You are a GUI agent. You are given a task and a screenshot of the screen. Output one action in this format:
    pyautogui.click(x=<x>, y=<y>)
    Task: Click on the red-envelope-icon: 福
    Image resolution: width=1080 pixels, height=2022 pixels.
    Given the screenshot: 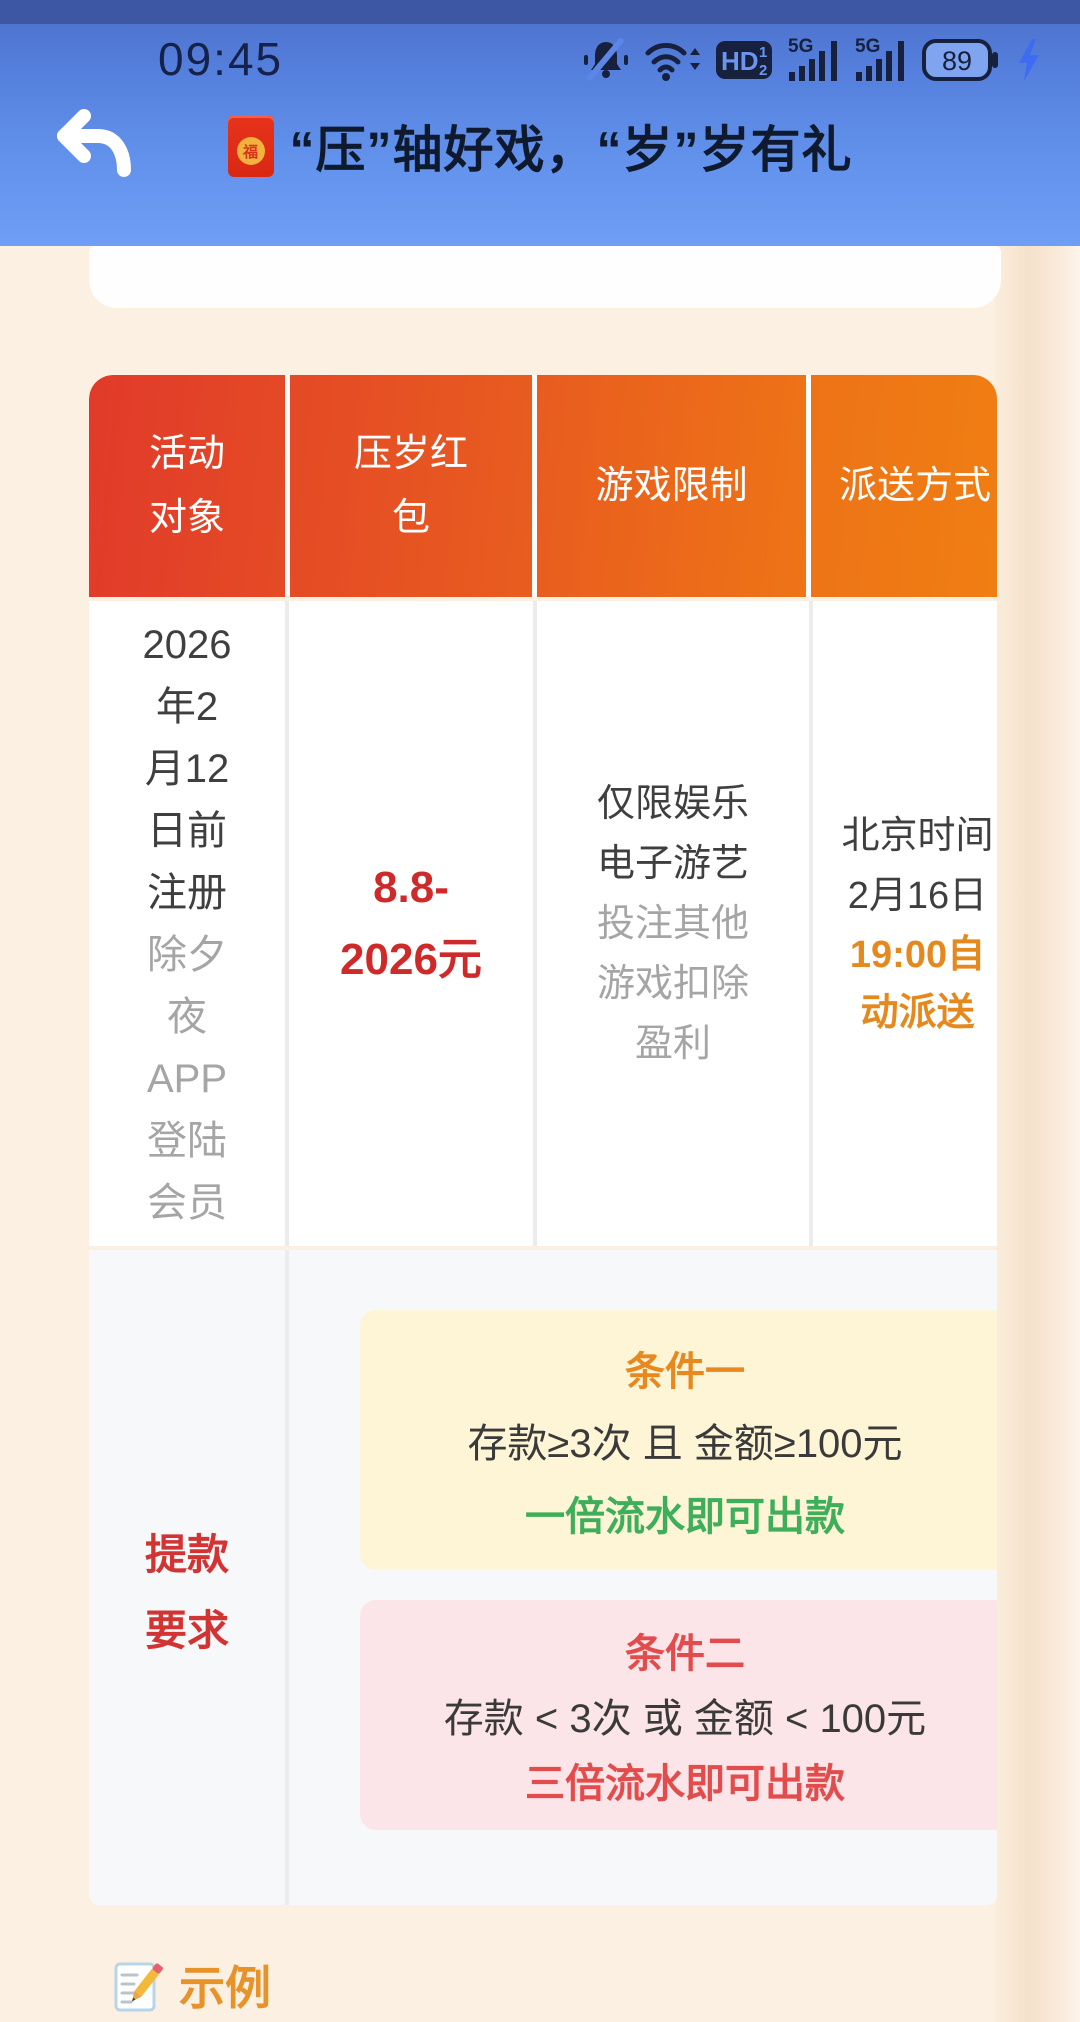 What is the action you would take?
    pyautogui.click(x=250, y=146)
    